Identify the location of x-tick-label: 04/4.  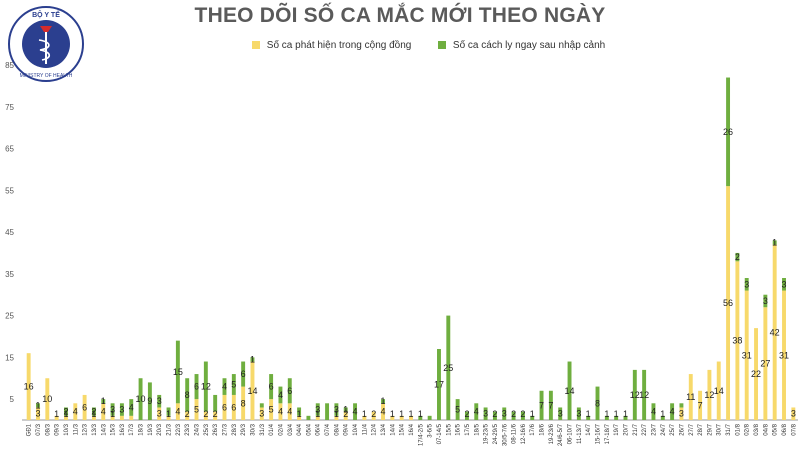
(300, 429).